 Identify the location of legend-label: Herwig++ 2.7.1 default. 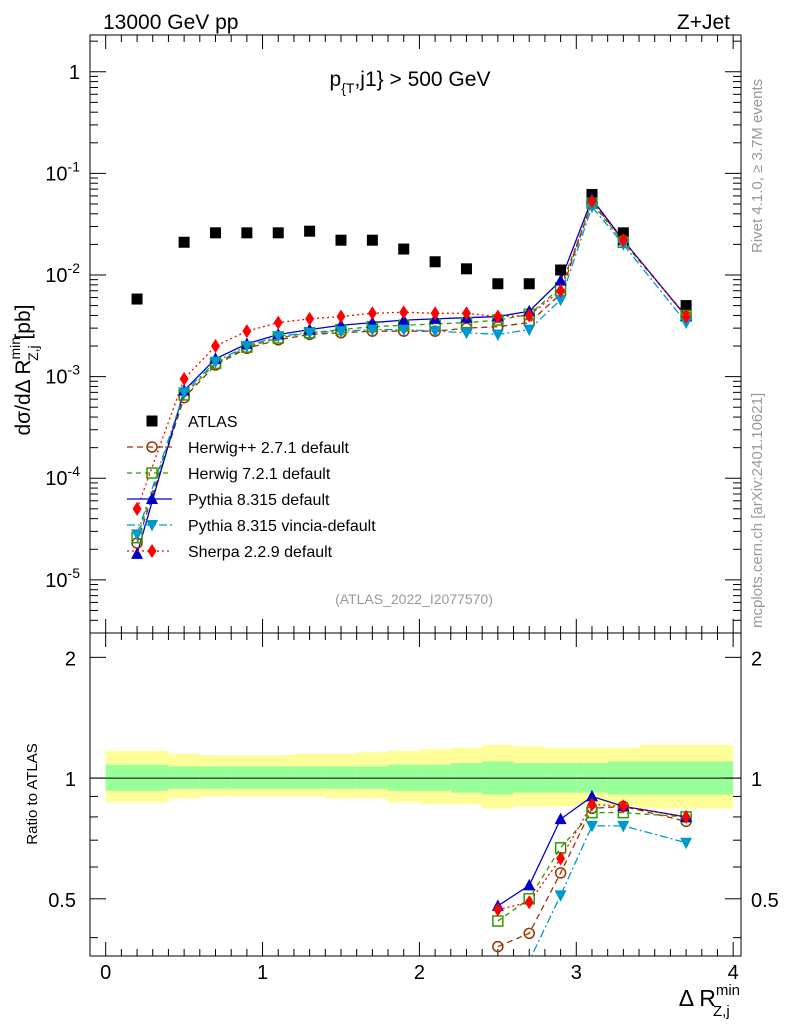
(269, 448).